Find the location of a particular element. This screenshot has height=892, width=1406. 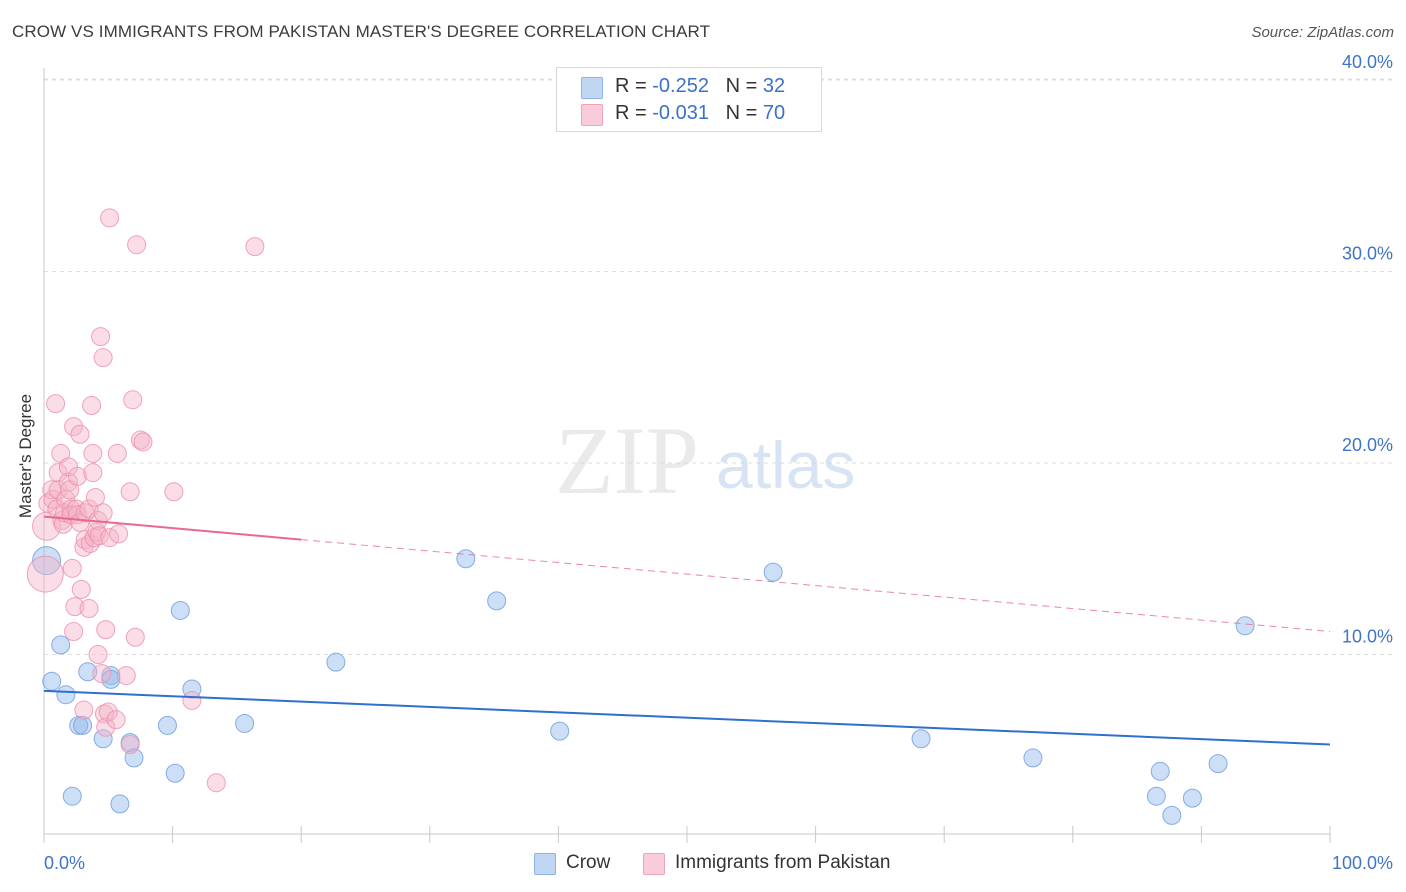

trendline-pakistan is located at coordinates (172, 528).